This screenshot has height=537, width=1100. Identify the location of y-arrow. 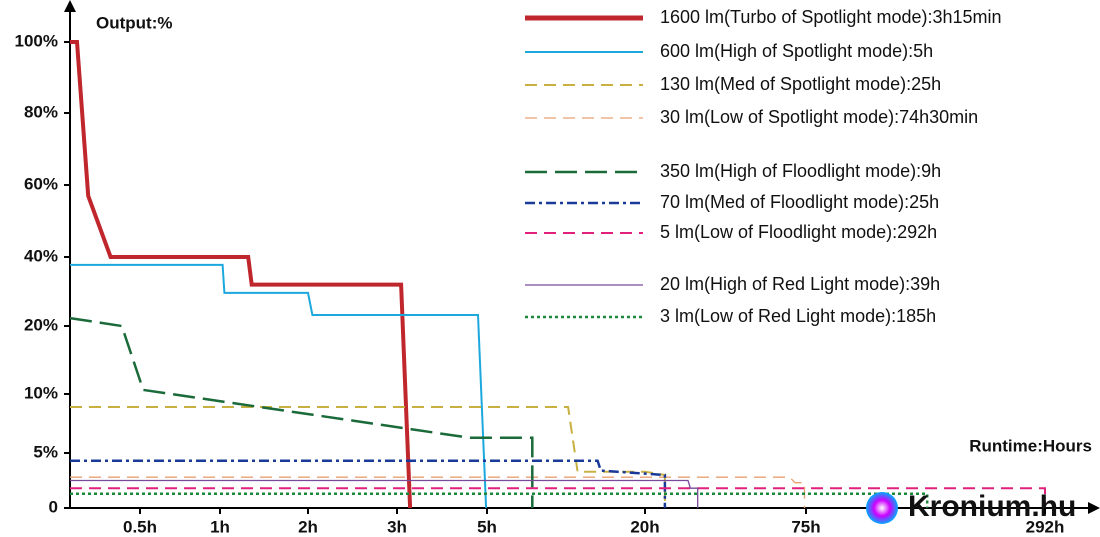
(70, 6).